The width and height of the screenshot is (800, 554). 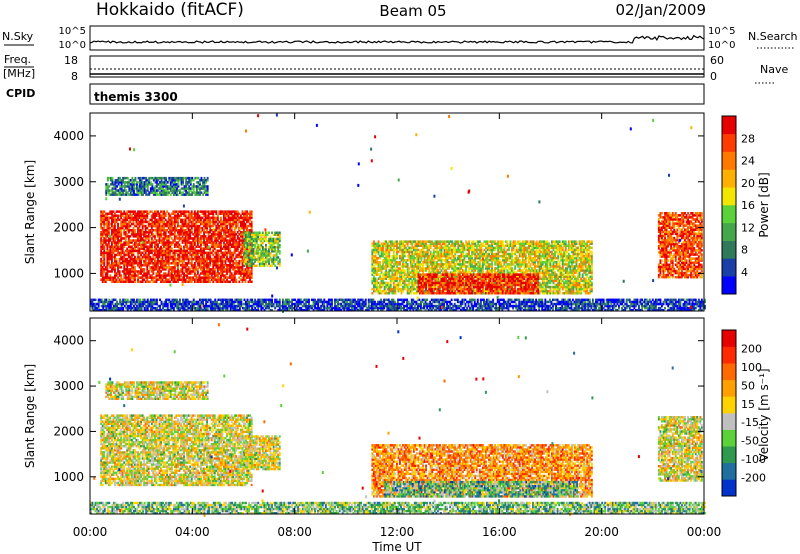 What do you see at coordinates (412, 11) in the screenshot?
I see `beam-title: Beam 05` at bounding box center [412, 11].